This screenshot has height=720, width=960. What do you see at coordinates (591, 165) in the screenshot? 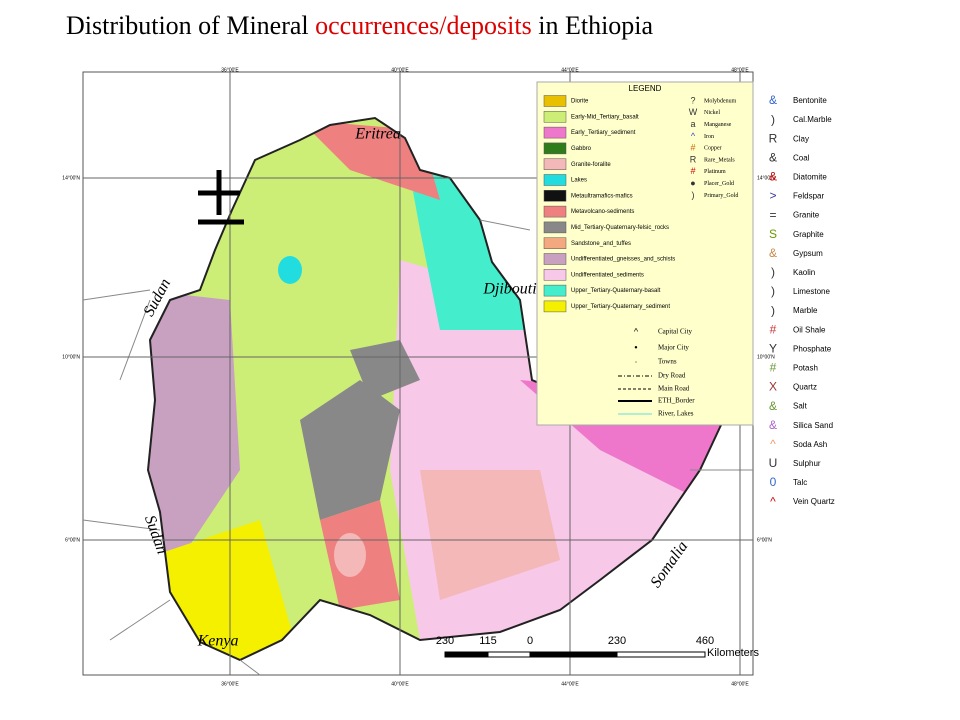
I see `legend-label: Granite-foralite` at bounding box center [591, 165].